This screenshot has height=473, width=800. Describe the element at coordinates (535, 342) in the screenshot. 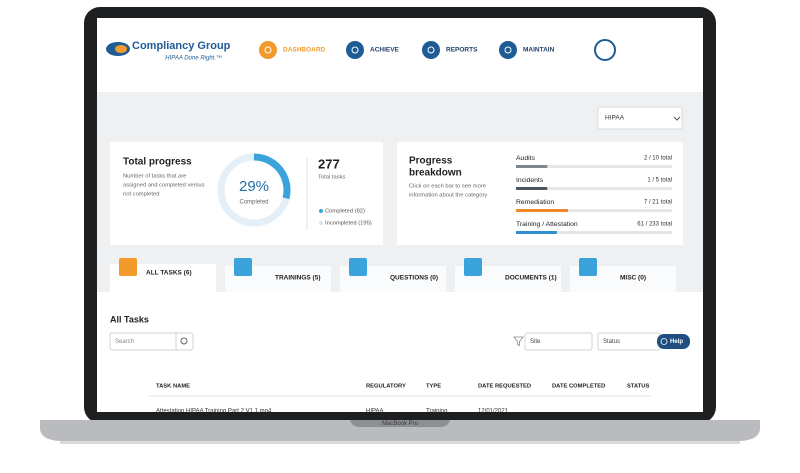

I see `filter-label: Site` at that location.